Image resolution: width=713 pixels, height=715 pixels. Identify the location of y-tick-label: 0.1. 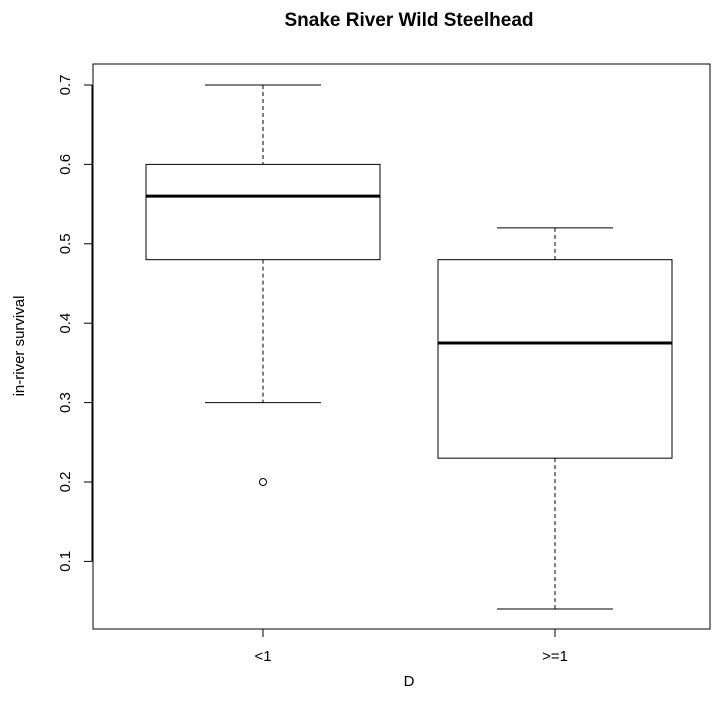
(65, 561).